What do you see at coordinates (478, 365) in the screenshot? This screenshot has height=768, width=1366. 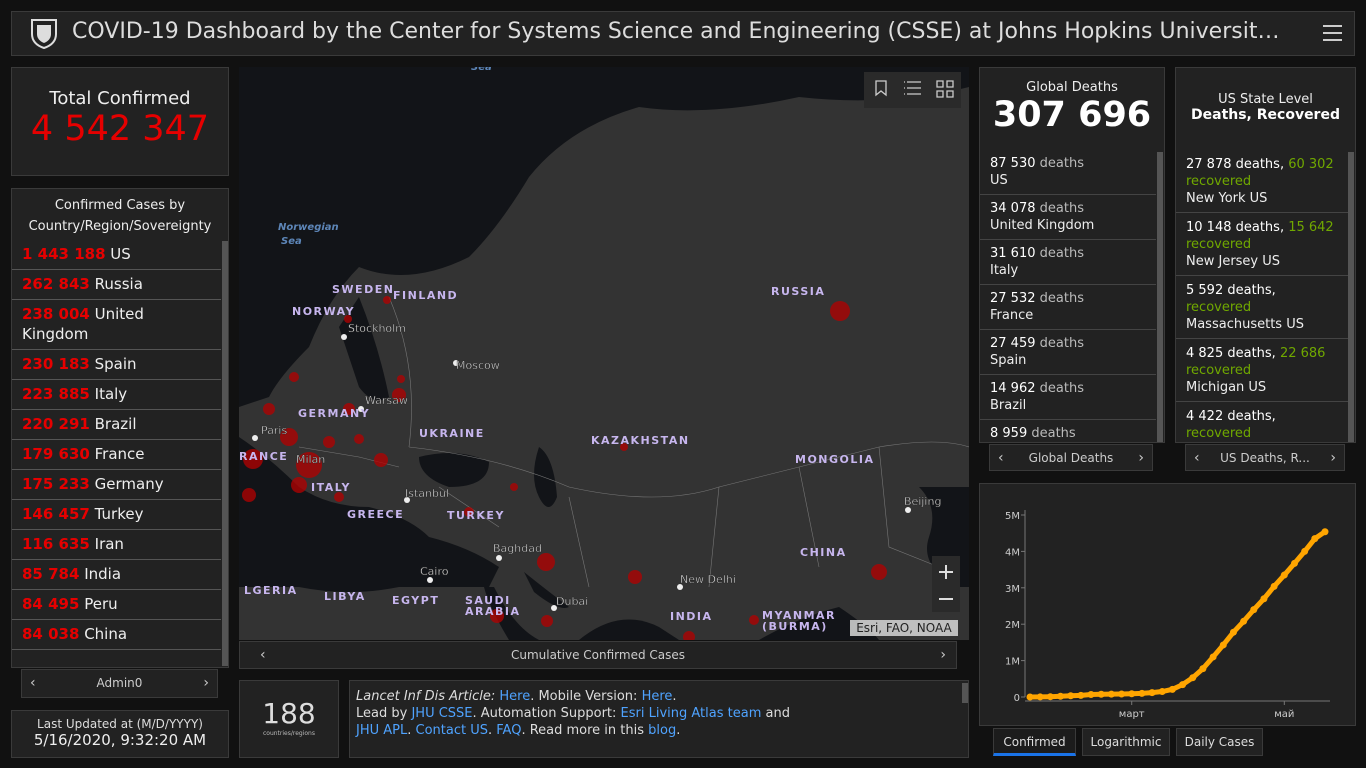 I see `map-label: Moscow` at bounding box center [478, 365].